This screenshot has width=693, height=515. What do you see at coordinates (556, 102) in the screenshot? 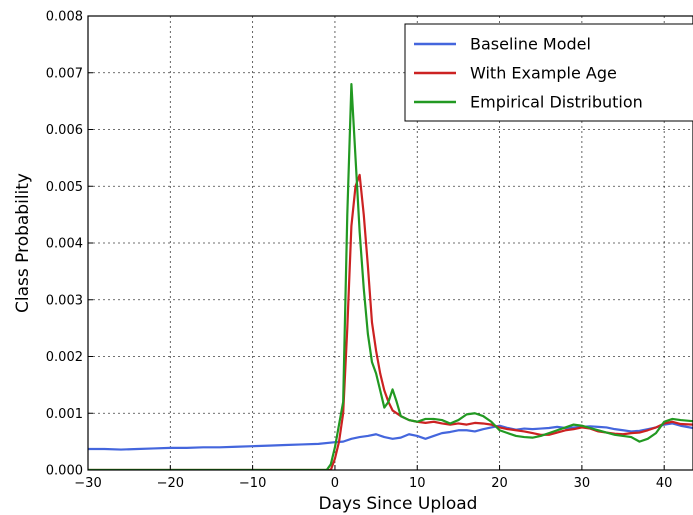
I see `legend-label-empirical-distribution: Empirical Distribution` at bounding box center [556, 102].